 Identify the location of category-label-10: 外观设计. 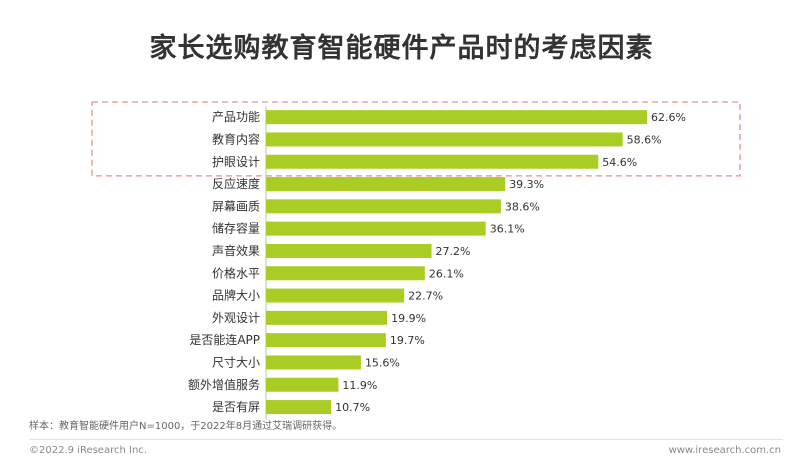
(236, 318).